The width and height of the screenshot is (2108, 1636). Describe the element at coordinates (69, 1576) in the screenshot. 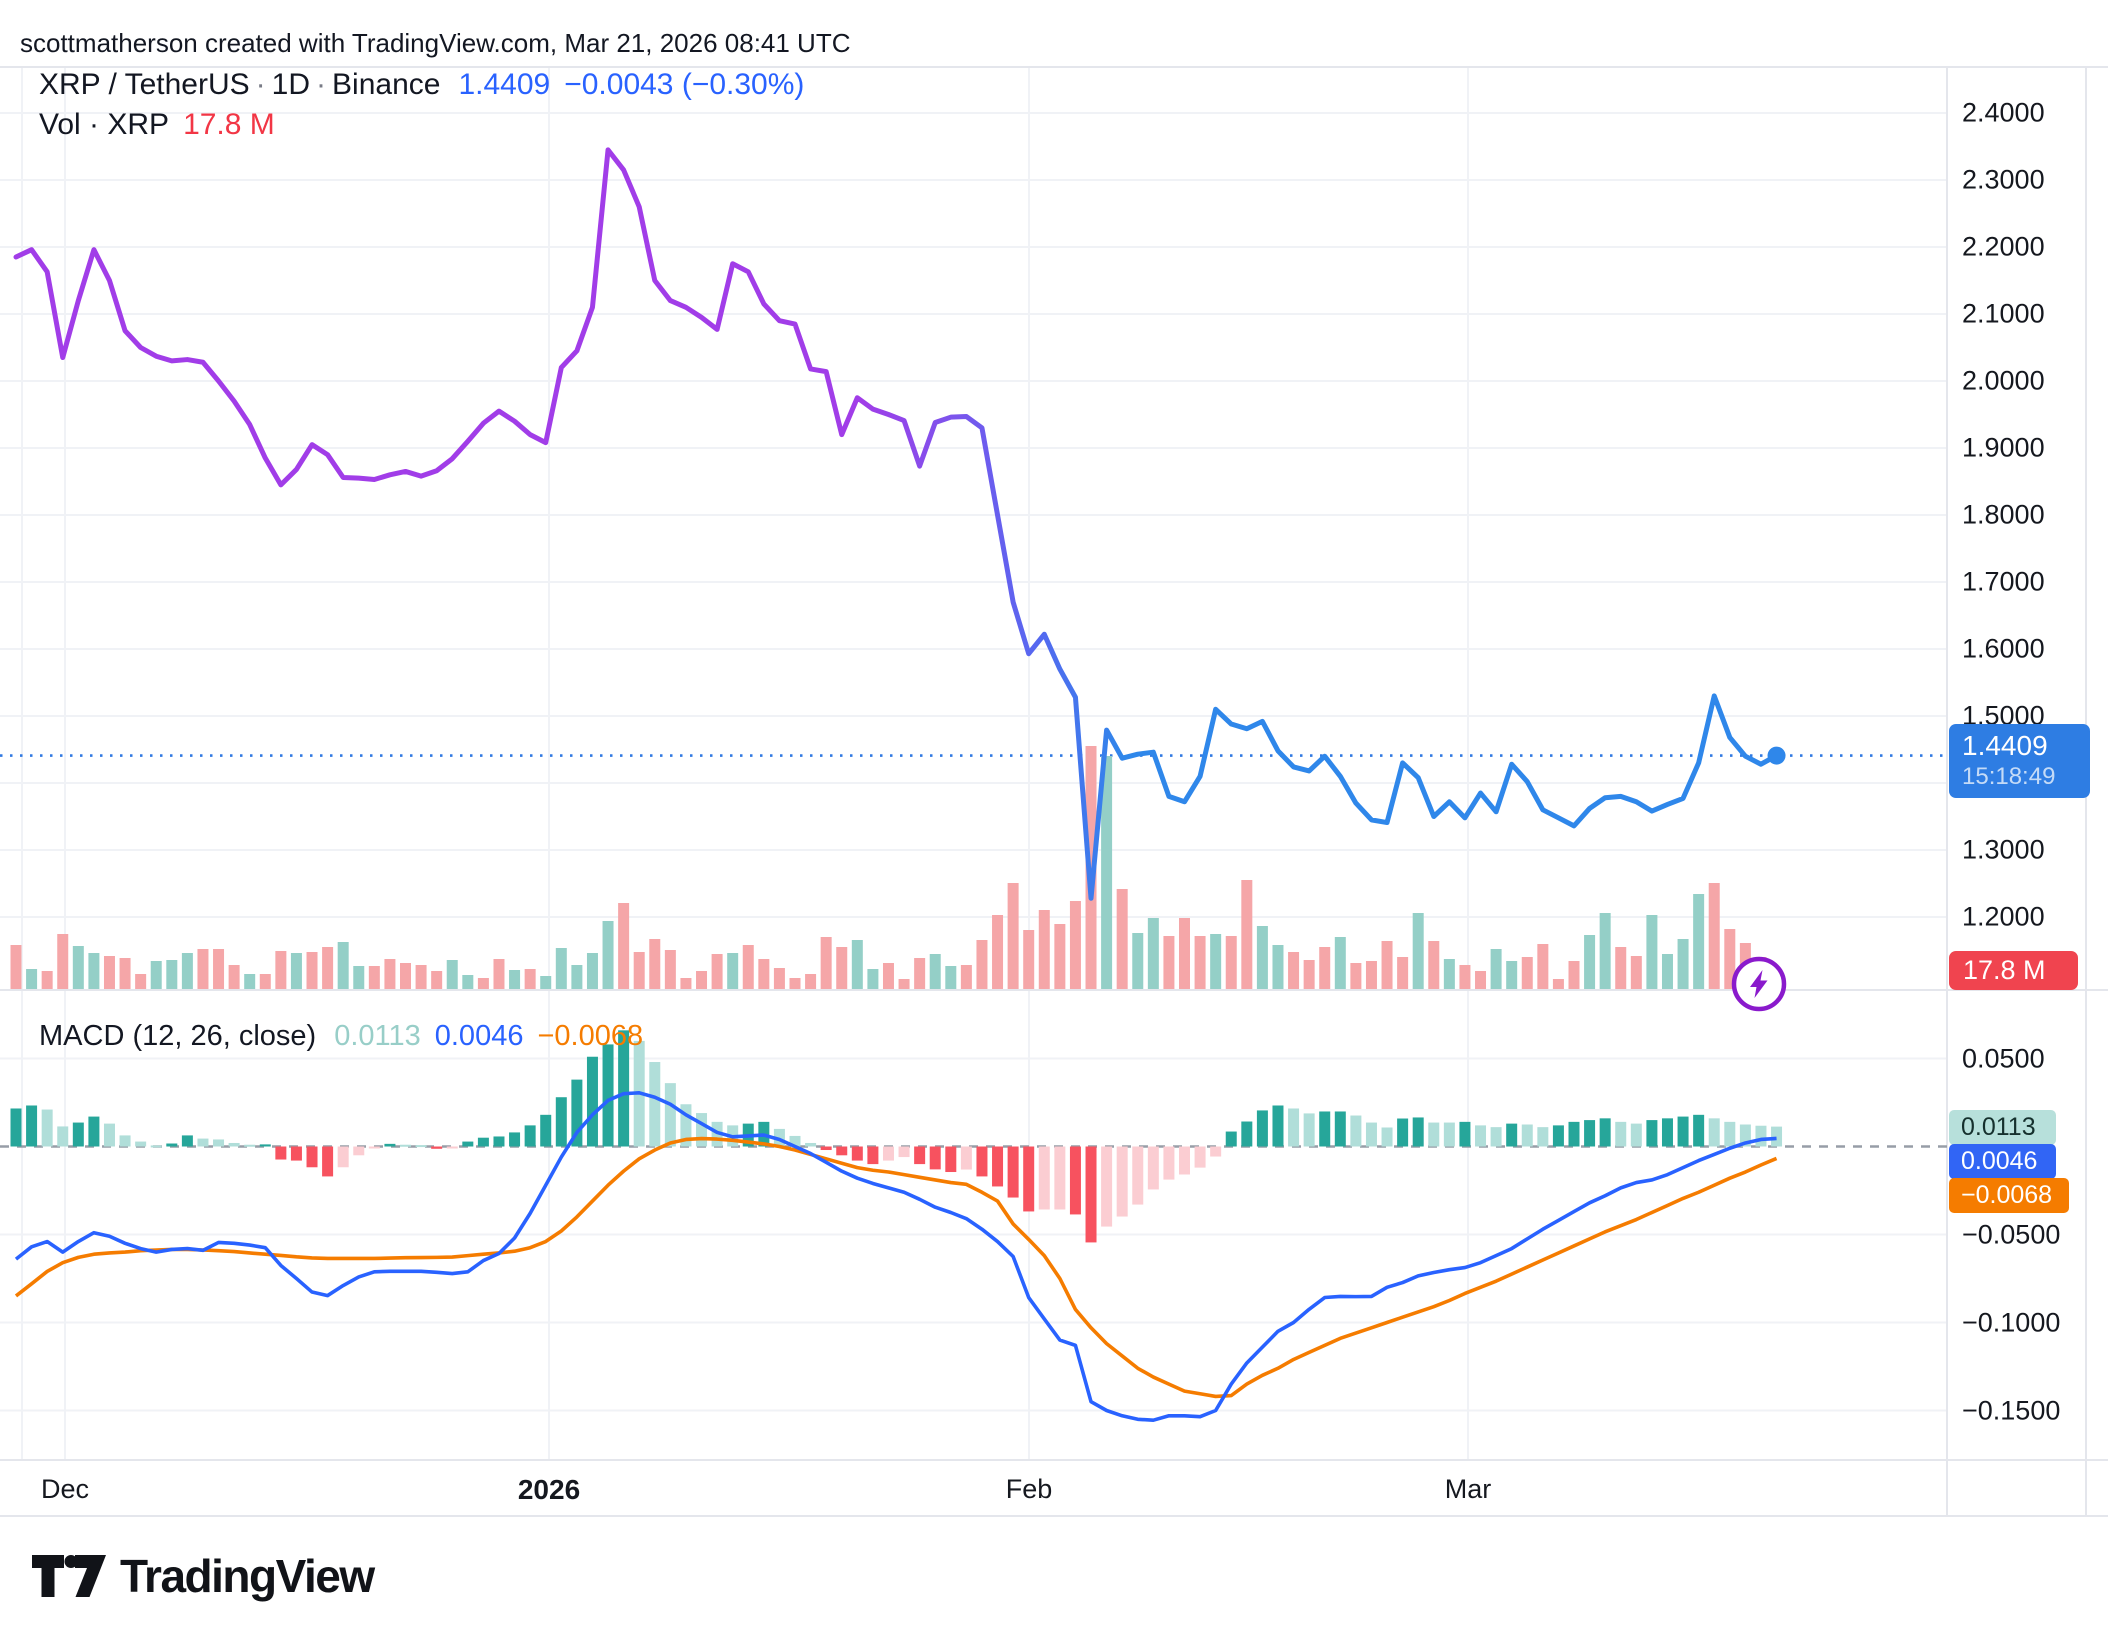

I see `tradingview-logo-icon` at that location.